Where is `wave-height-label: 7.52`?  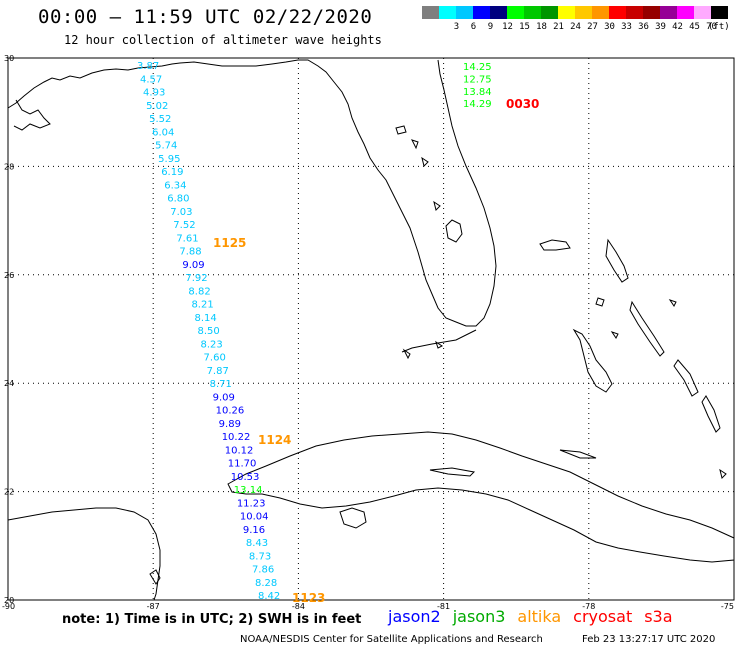
wave-height-label: 7.52 is located at coordinates (184, 225).